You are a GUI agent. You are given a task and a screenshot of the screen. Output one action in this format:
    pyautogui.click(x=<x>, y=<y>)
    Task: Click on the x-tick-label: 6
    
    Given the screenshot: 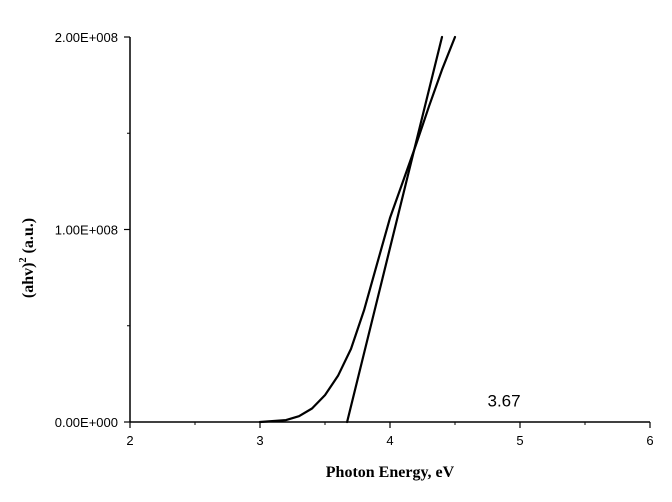 What is the action you would take?
    pyautogui.click(x=649, y=440)
    